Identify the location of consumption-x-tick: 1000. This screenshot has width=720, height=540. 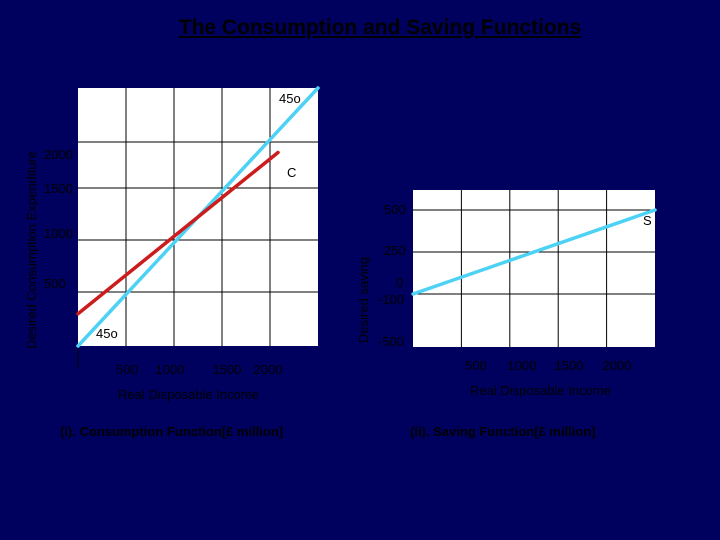
(170, 369).